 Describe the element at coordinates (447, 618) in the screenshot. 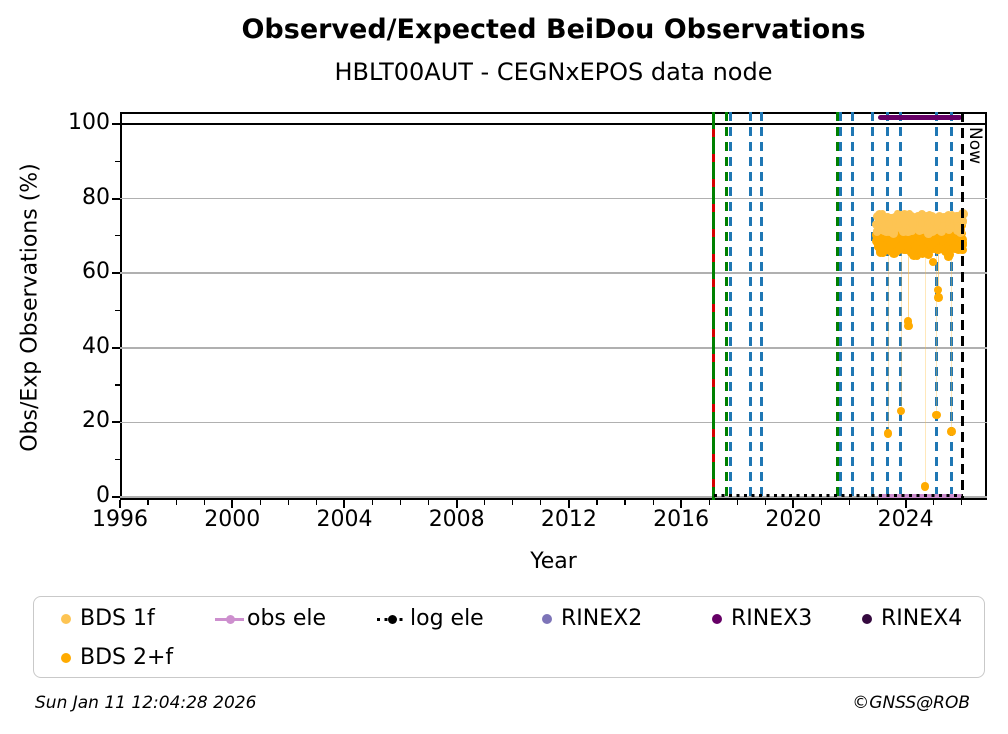

I see `legend-label-log-ele: log ele` at that location.